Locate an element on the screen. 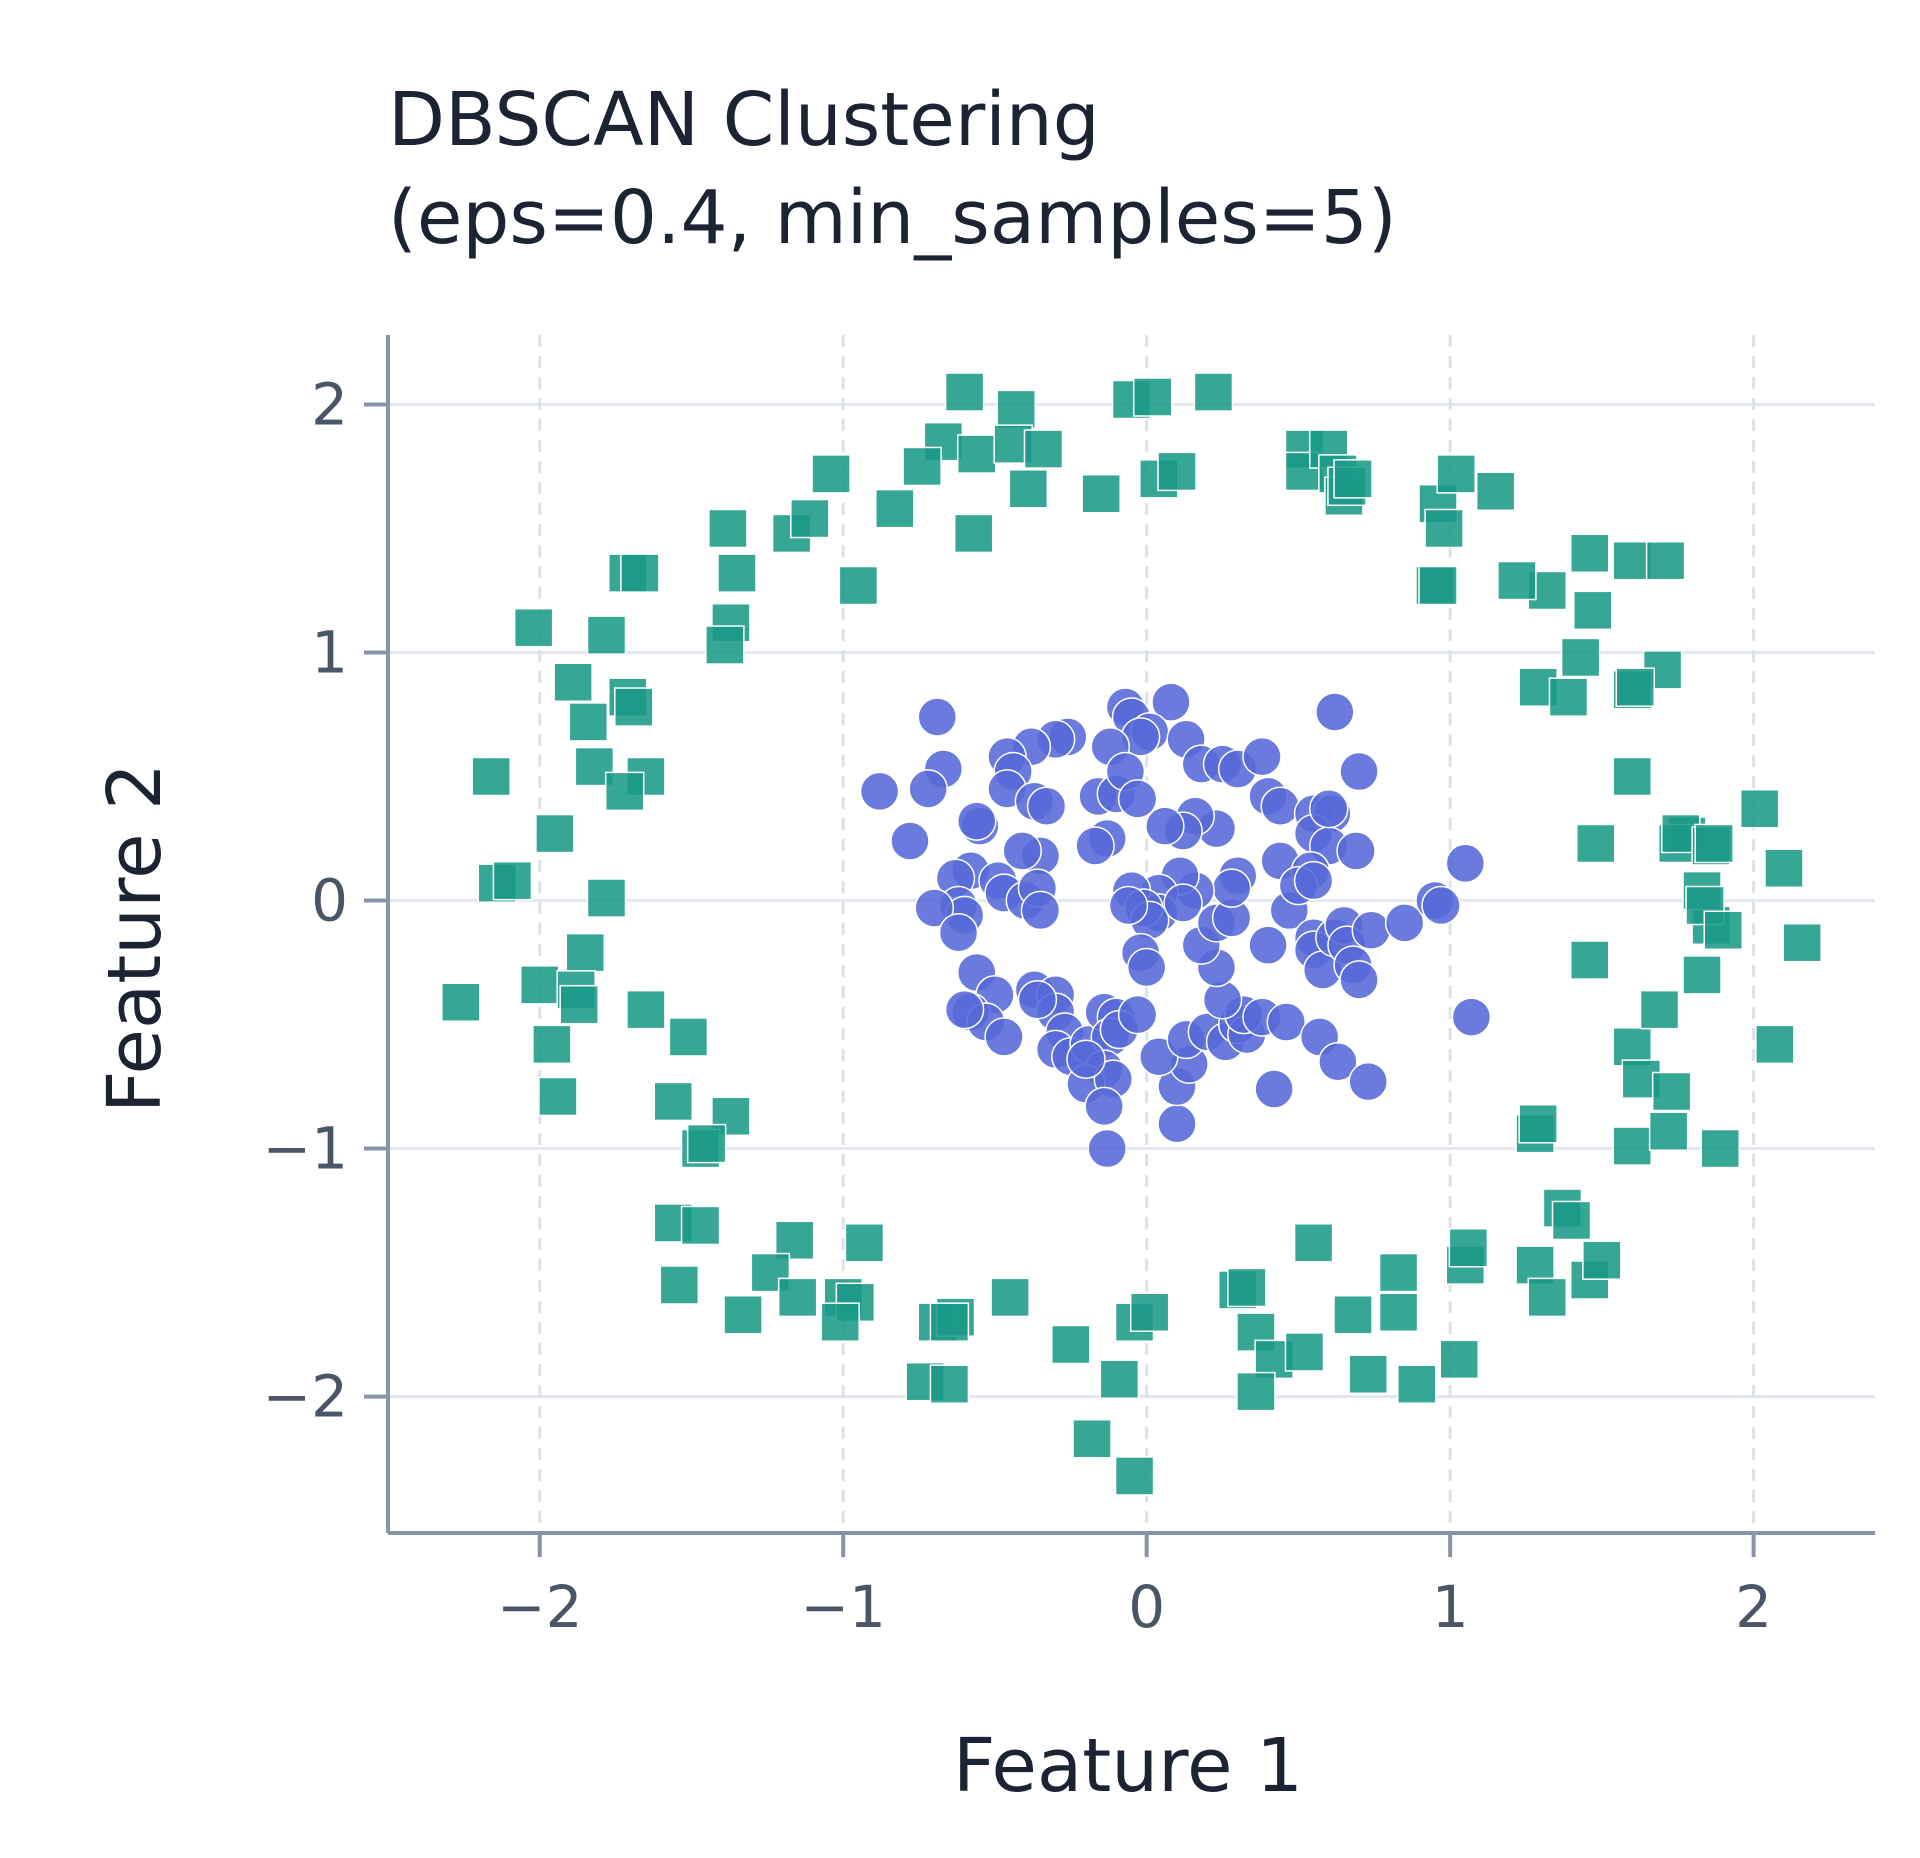  x-tick-label: −1 is located at coordinates (843, 1607).